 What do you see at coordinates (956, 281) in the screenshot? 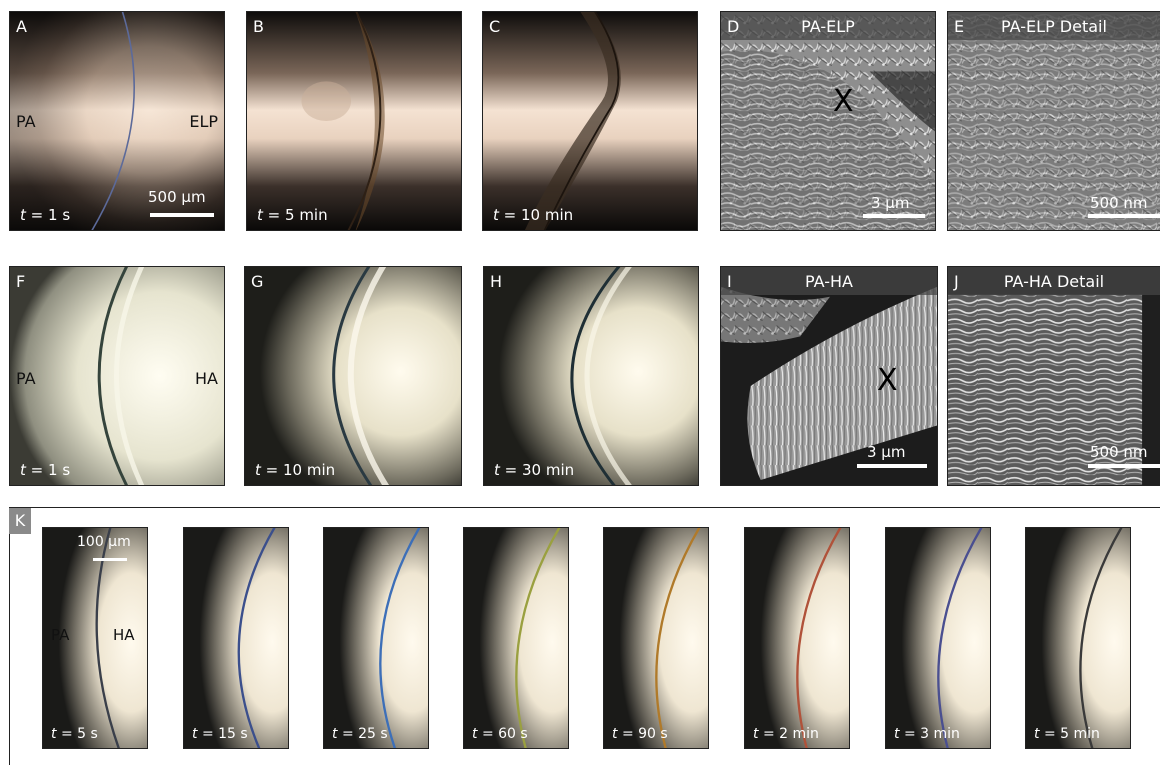
I see `panel-letter: J` at bounding box center [956, 281].